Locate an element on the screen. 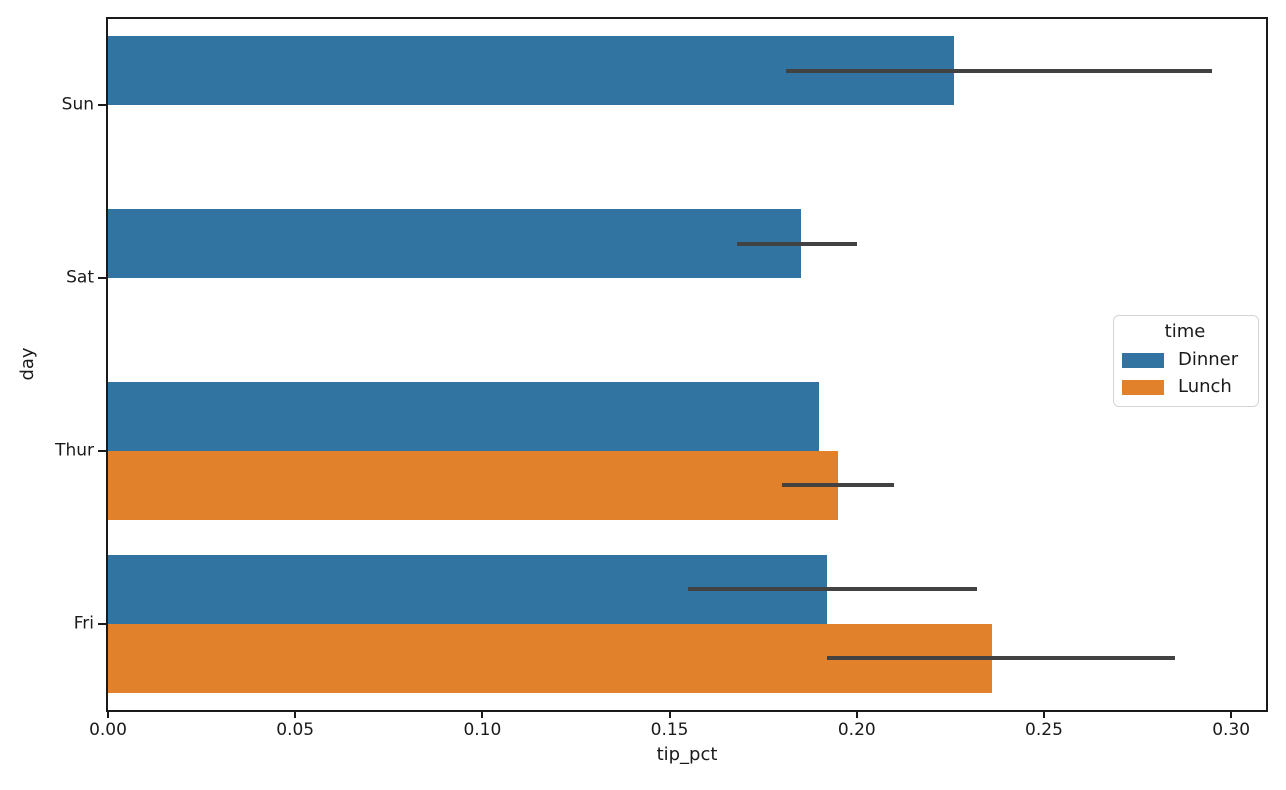 Image resolution: width=1286 pixels, height=790 pixels. legend-row-lunch: Lunch is located at coordinates (1185, 387).